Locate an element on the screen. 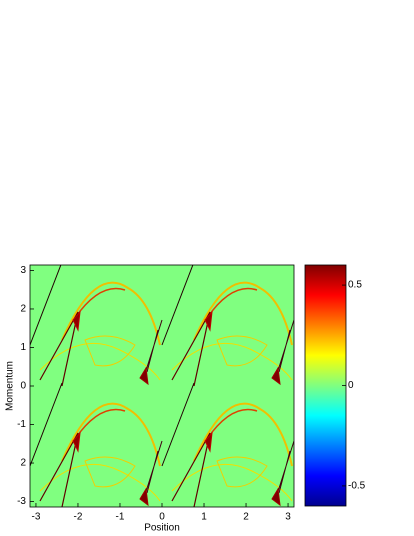 The image size is (414, 536). x-axis-label: Position is located at coordinates (162, 528).